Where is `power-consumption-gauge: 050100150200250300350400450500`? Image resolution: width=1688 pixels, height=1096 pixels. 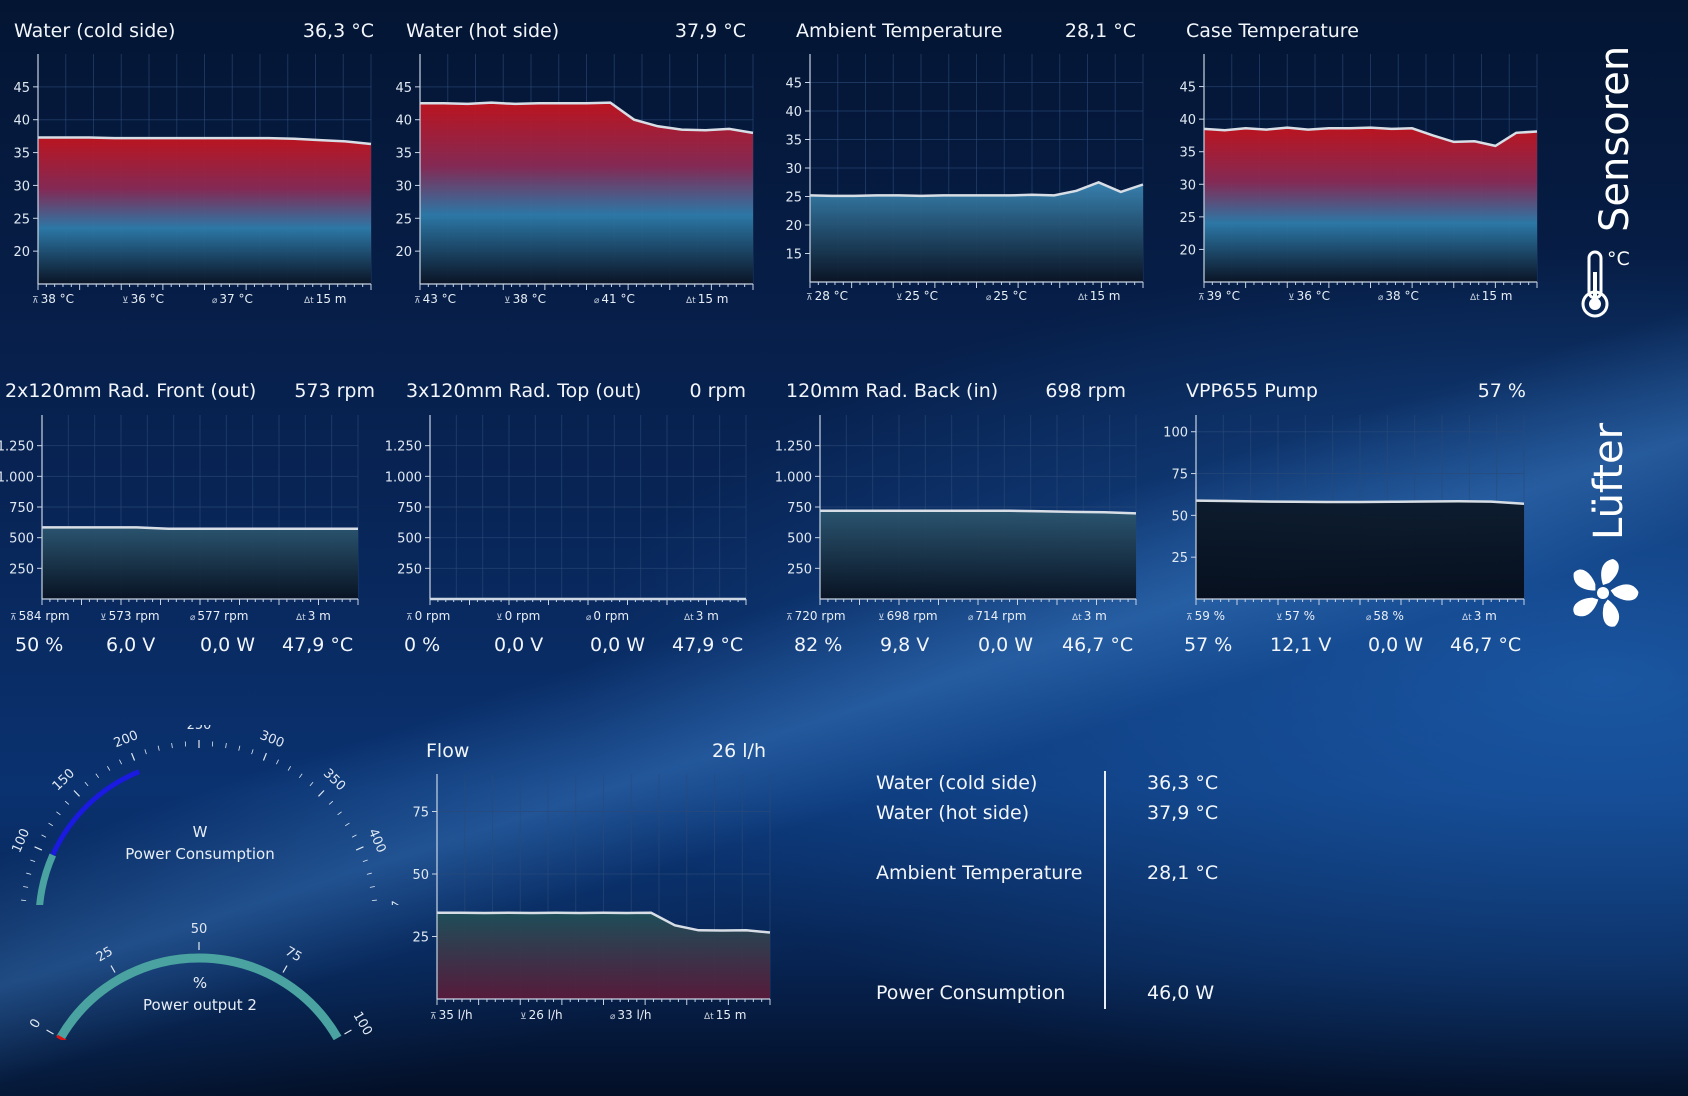
power-consumption-gauge: 050100150200250300350400450500 is located at coordinates (200, 815).